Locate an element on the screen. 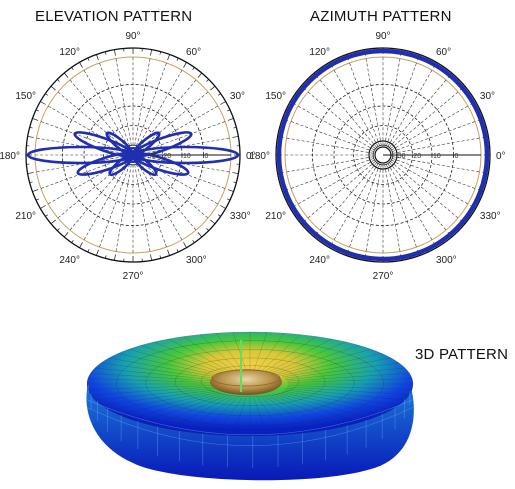 The height and width of the screenshot is (489, 515). azimuth-angle-label: 240° is located at coordinates (319, 260).